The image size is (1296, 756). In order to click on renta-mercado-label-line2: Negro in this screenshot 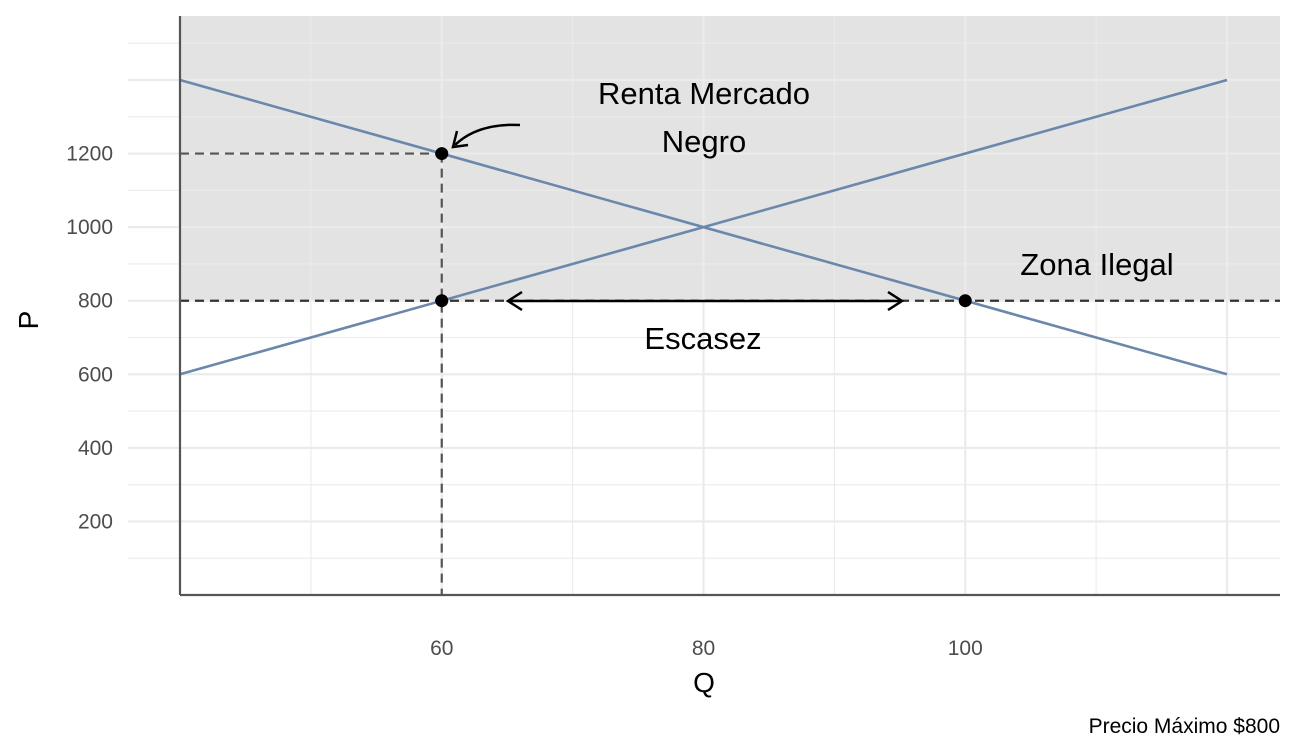, I will do `click(704, 141)`.